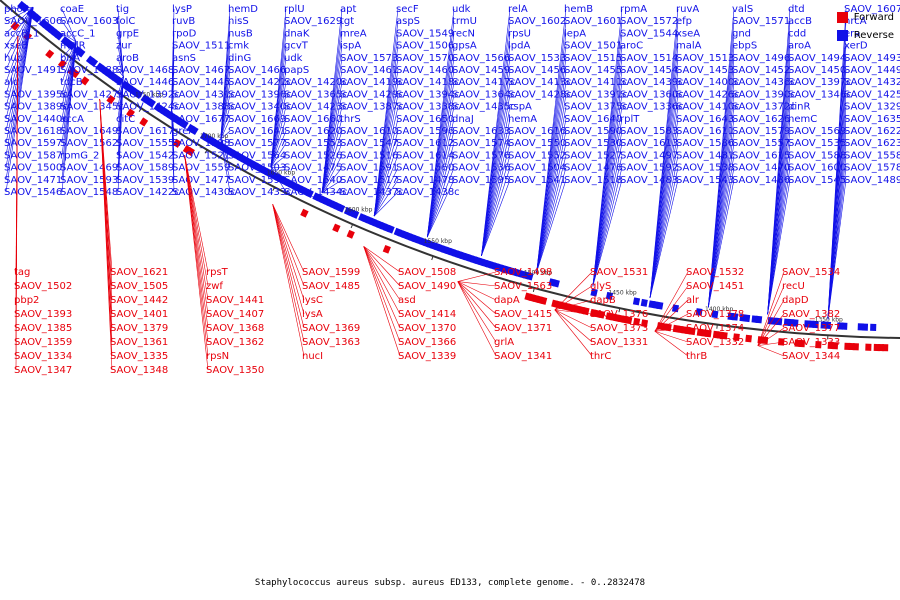  I want to click on gene-label: rpsU, so click(519, 33).